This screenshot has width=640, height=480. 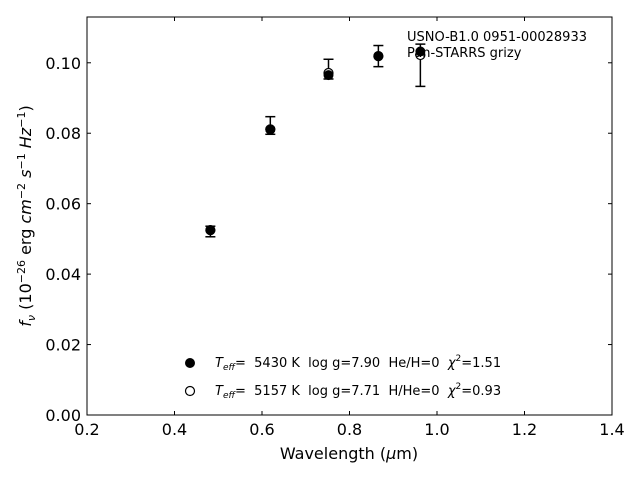 What do you see at coordinates (358, 363) in the screenshot?
I see `legend-entry-1: Teff= 5430 K log g=7.90 He/H=0 χ2=1.51` at bounding box center [358, 363].